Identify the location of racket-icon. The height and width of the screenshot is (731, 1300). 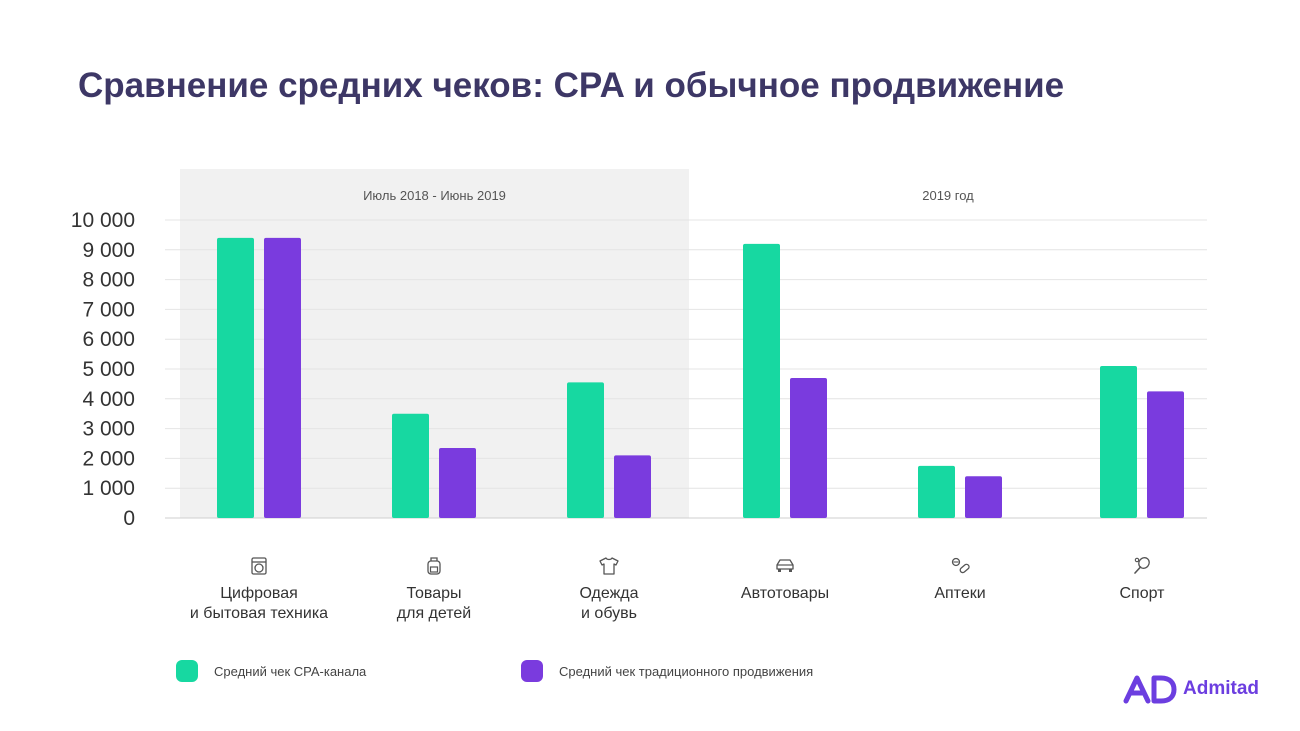
(1142, 565).